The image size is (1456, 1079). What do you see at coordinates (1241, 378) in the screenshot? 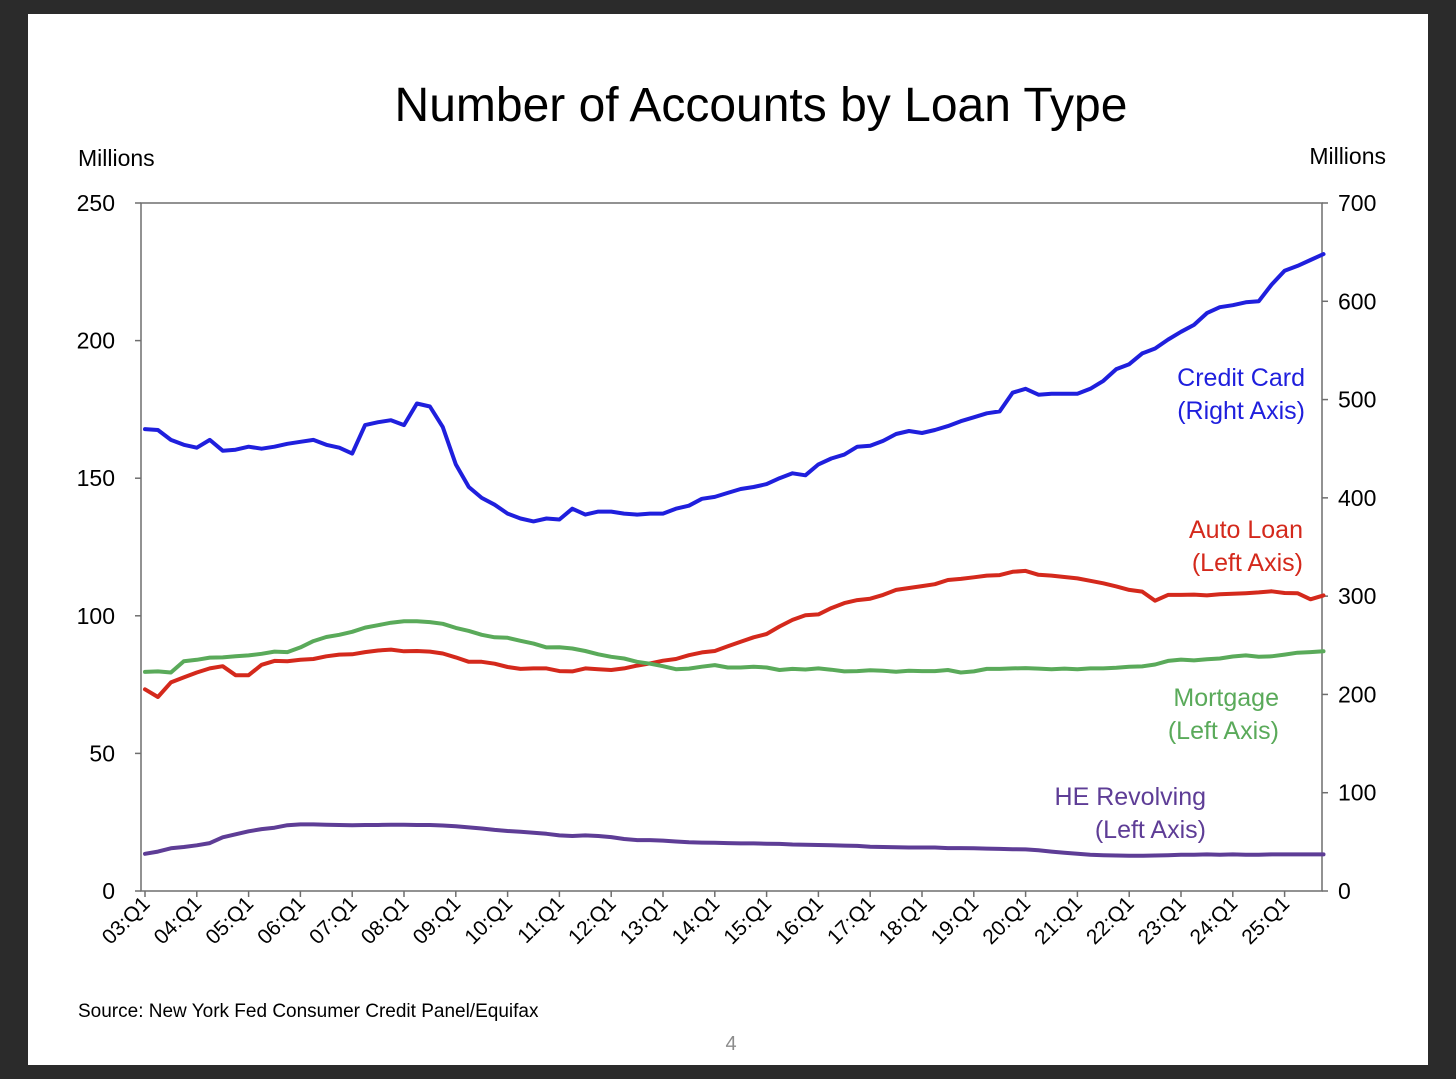
I see `series-label-credit-card: Credit Card` at bounding box center [1241, 378].